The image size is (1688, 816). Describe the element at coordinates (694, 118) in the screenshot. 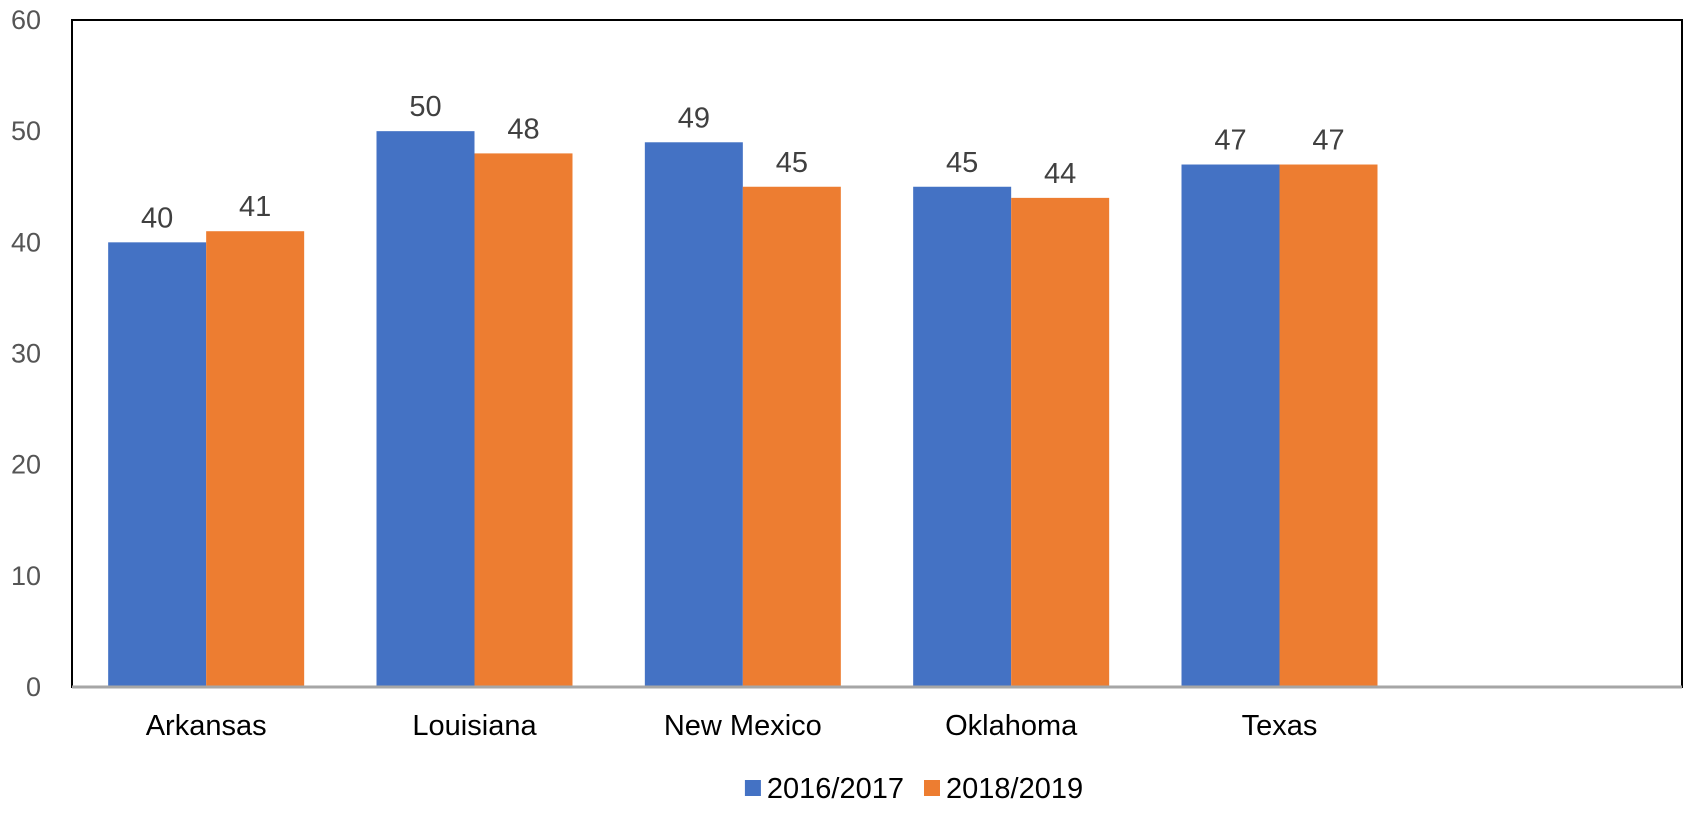

I see `data-label: 49` at that location.